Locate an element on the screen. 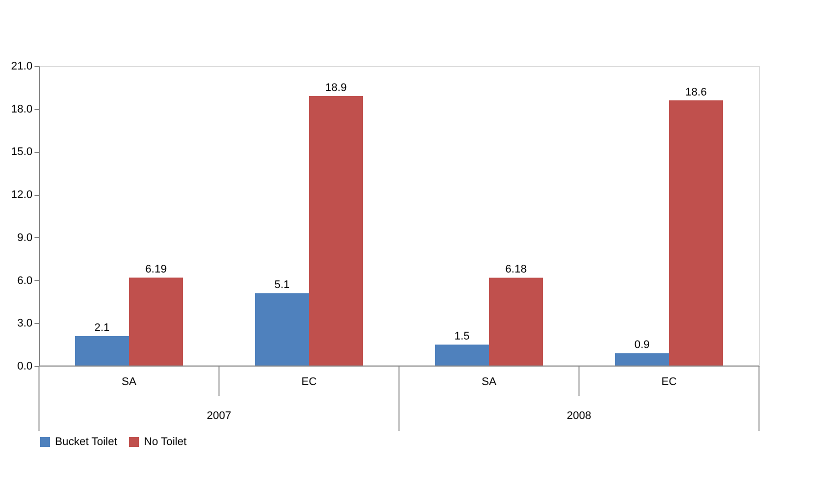 Image resolution: width=824 pixels, height=490 pixels. y-tick-label: 15.0 is located at coordinates (21, 152).